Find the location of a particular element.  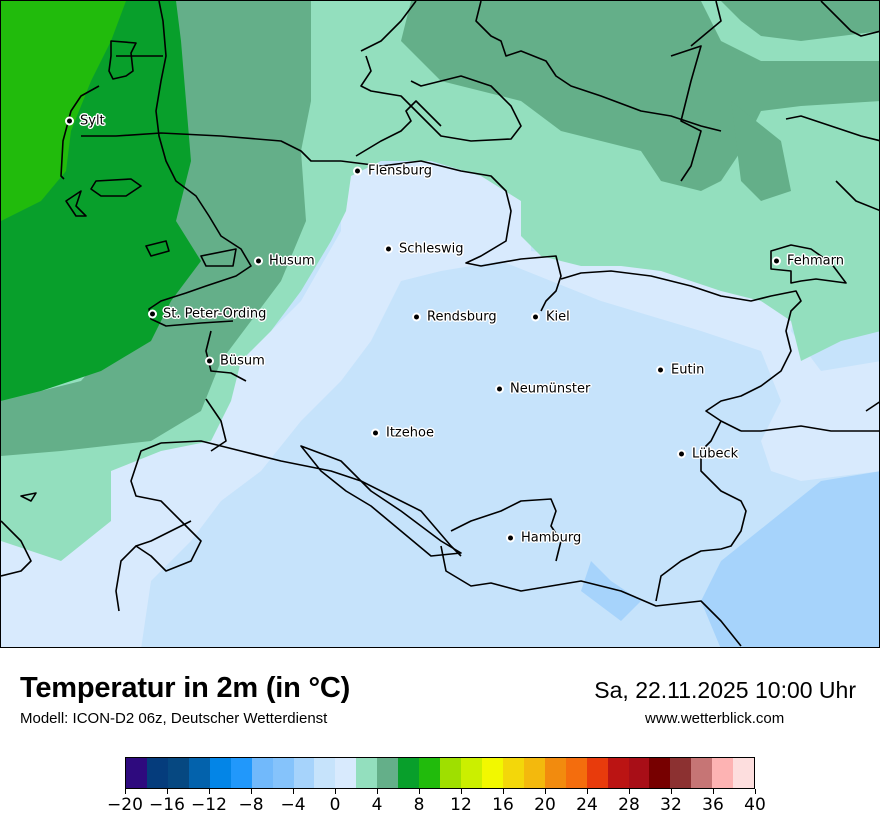

valid-datetime: Sa, 22.11.2025 10:00 Uhr is located at coordinates (725, 690).